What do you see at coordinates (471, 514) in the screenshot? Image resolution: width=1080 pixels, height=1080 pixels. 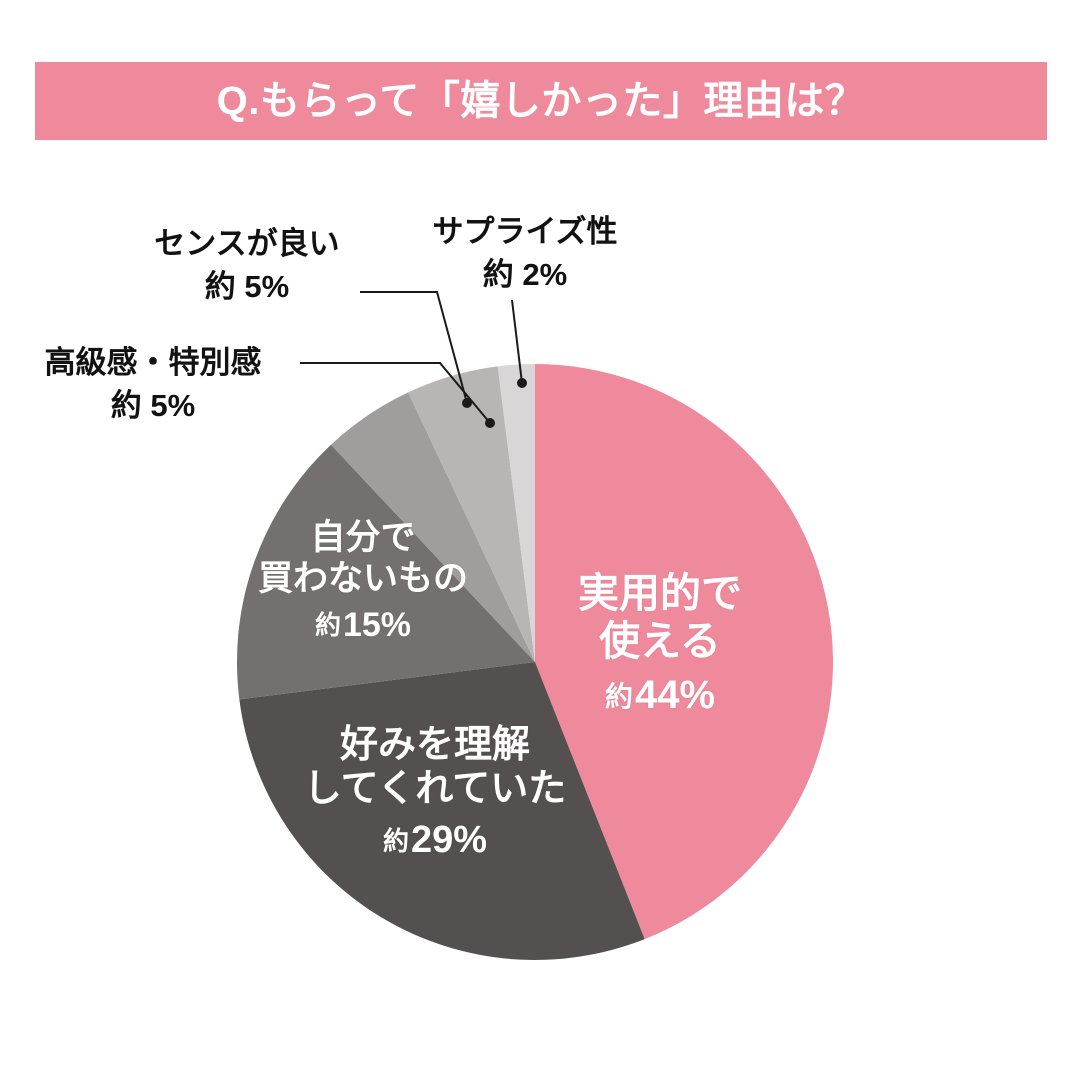 I see `pie-slice-sense` at bounding box center [471, 514].